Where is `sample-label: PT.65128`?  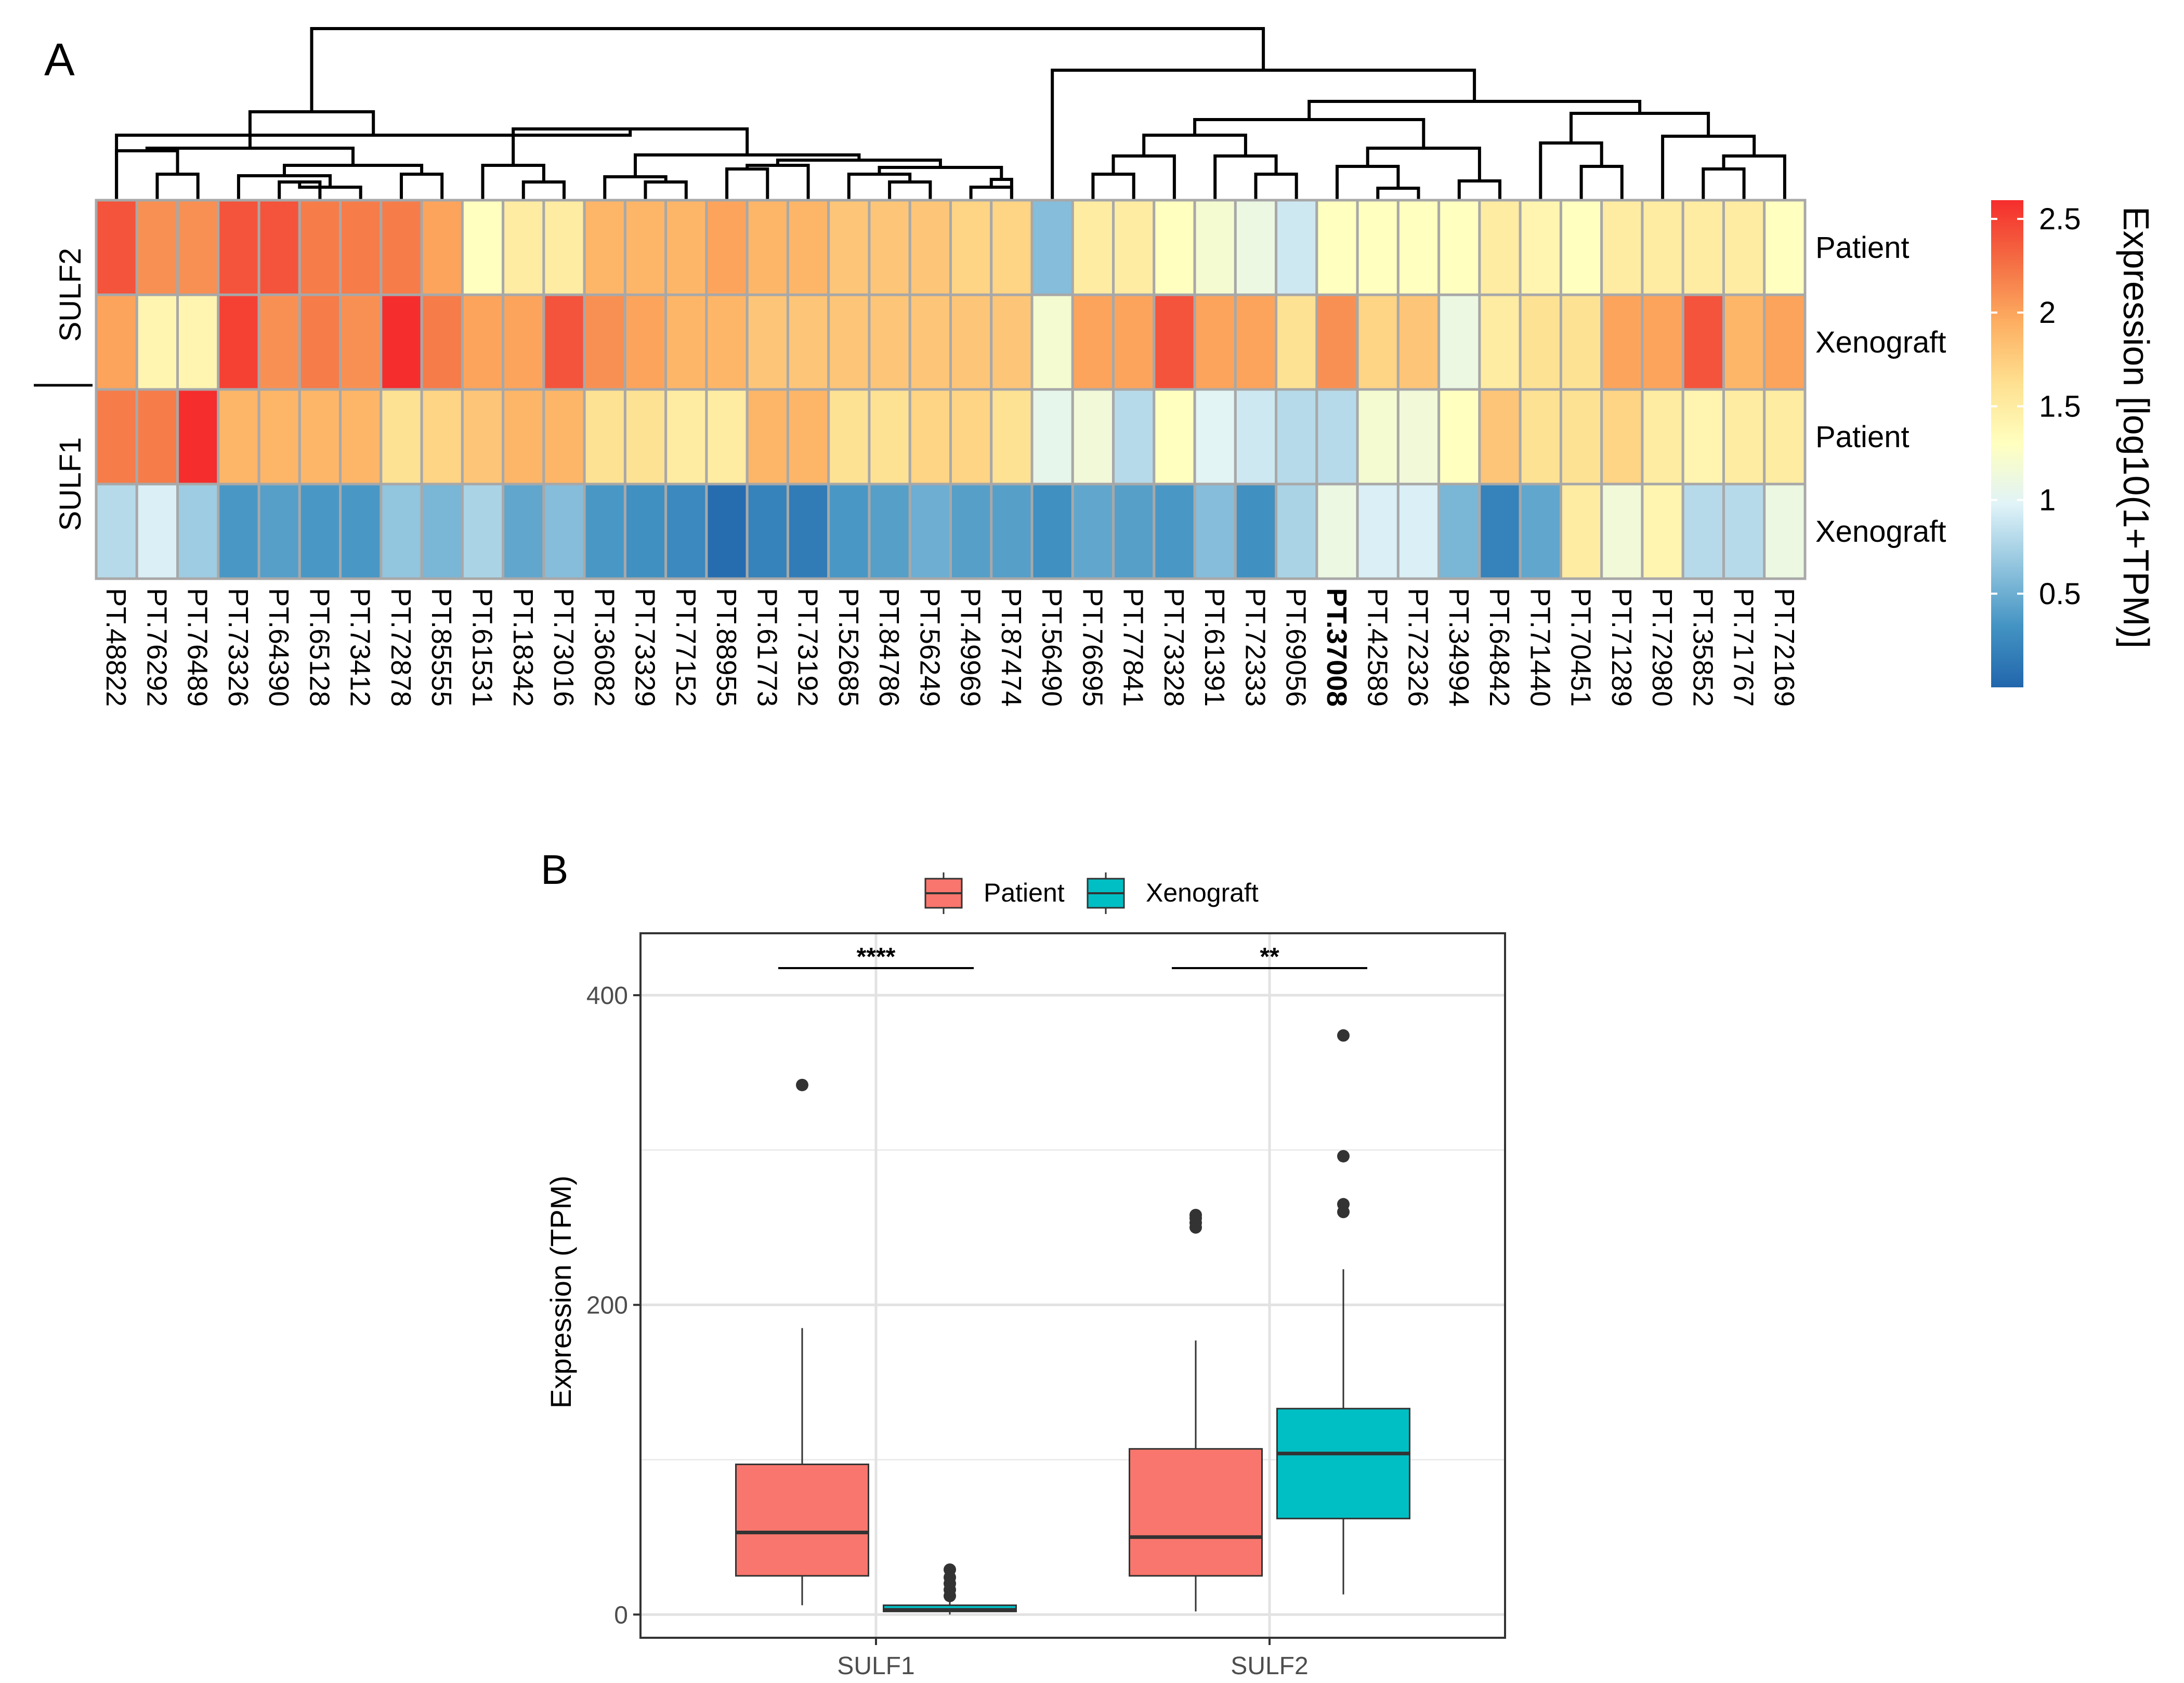
sample-label: PT.65128 is located at coordinates (320, 647).